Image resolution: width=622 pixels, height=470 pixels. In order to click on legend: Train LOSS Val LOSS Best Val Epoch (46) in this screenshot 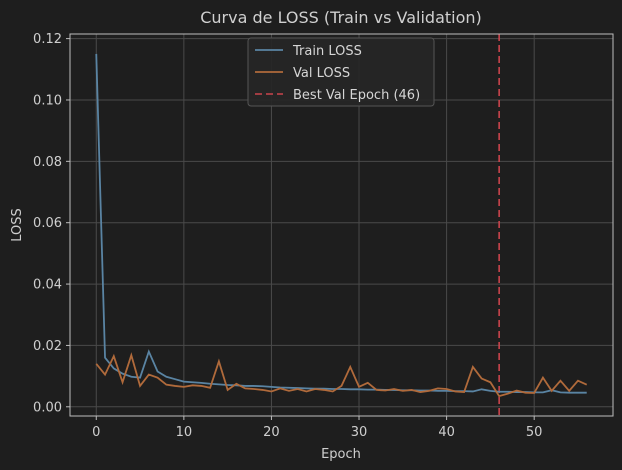, I will do `click(341, 72)`.